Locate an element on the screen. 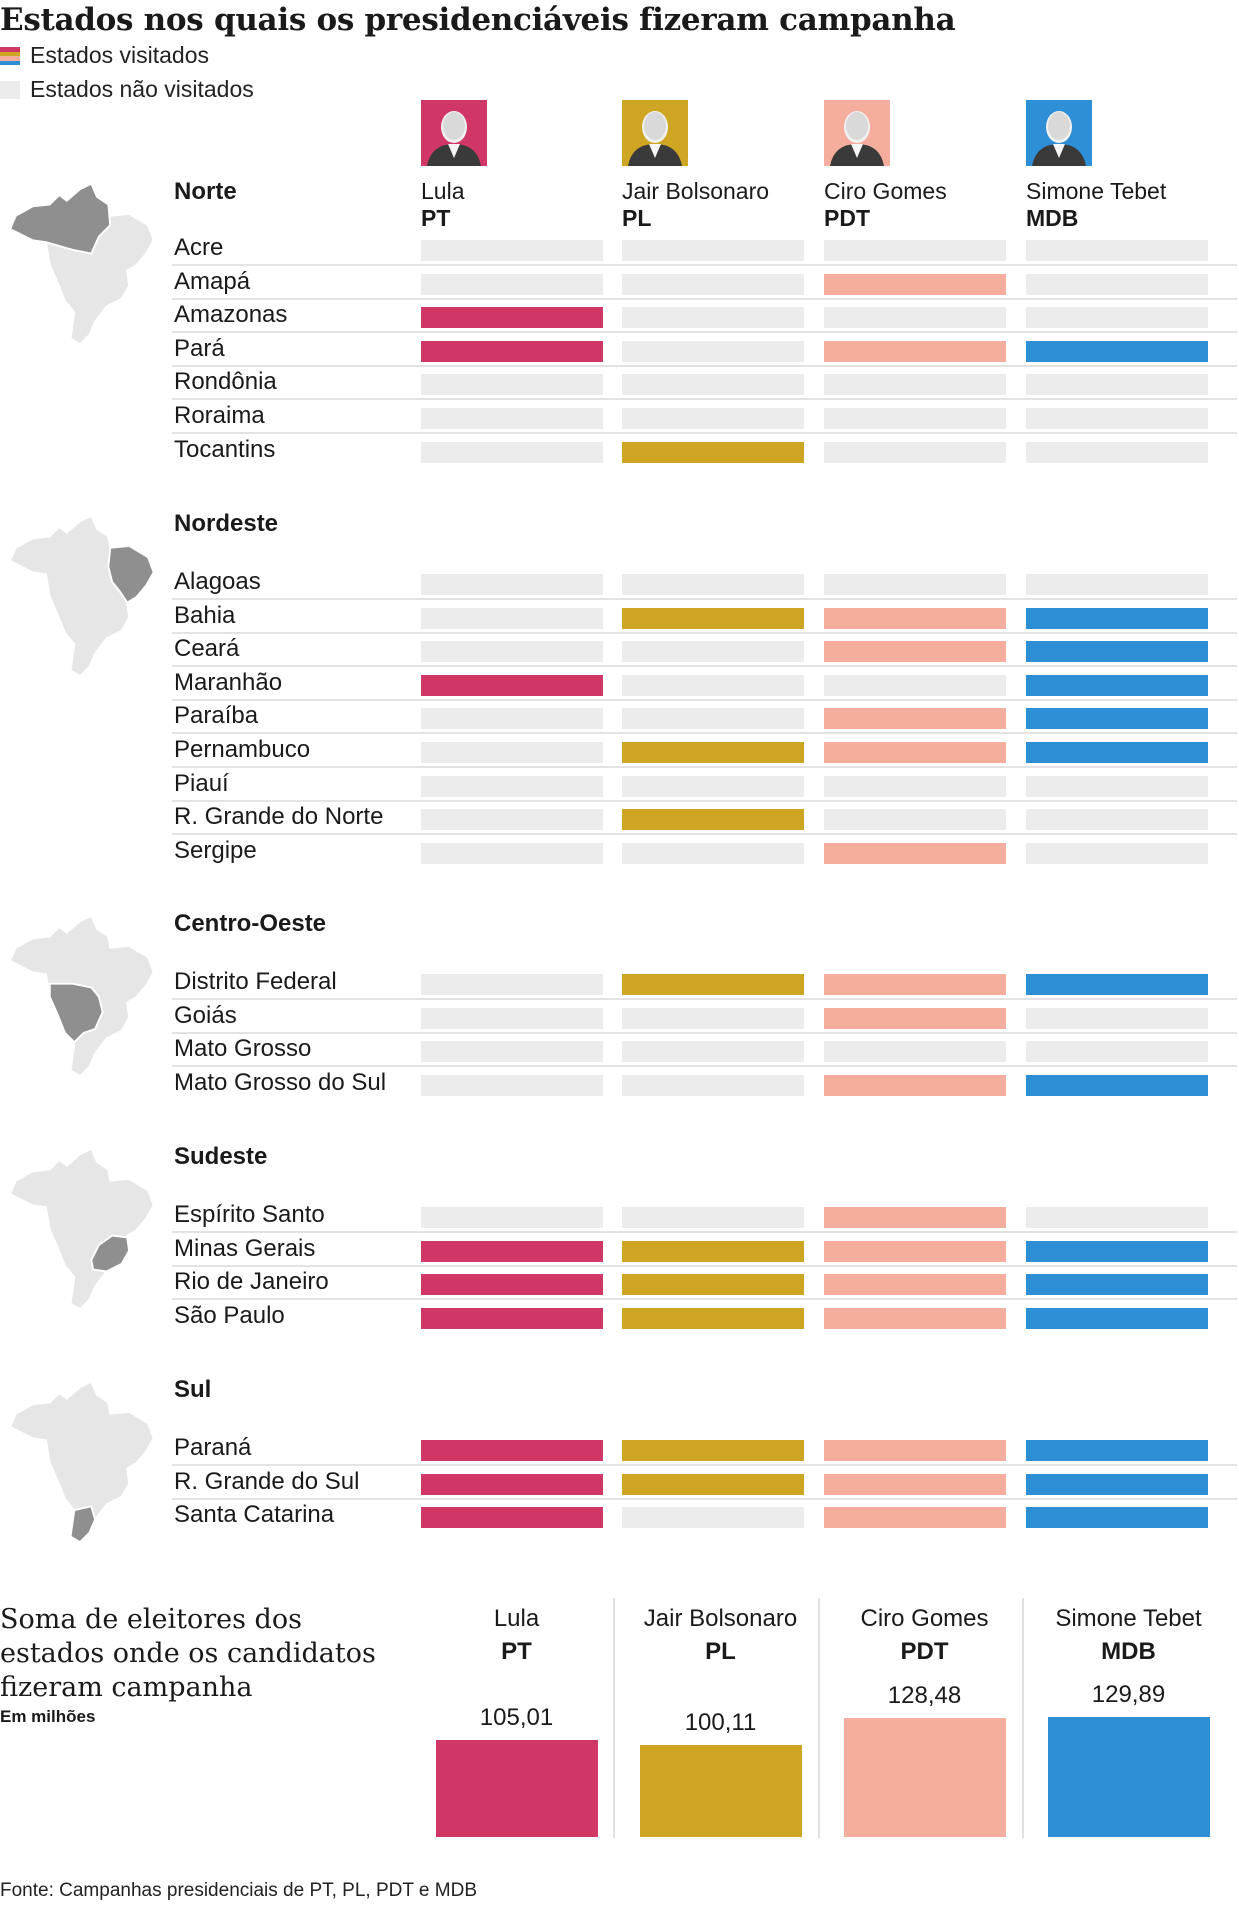  region-name: Nordeste is located at coordinates (226, 523).